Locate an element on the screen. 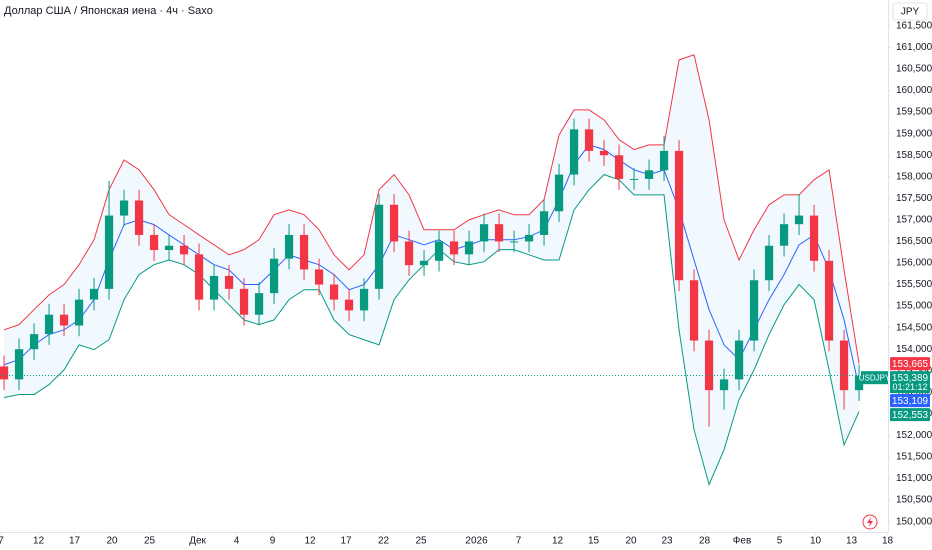 This screenshot has height=550, width=932. y-tick-label: 151,500 is located at coordinates (914, 457).